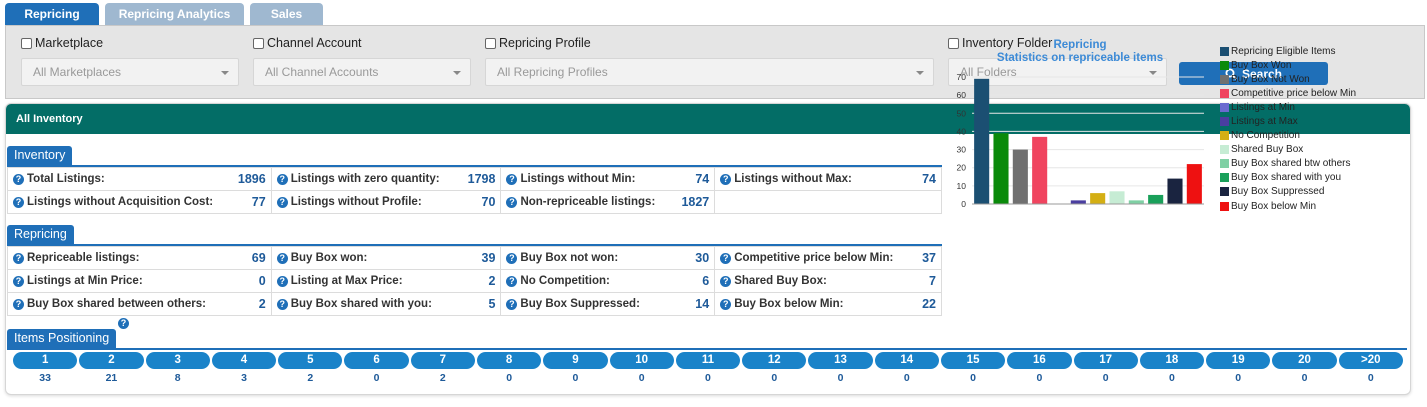  What do you see at coordinates (45, 360) in the screenshot?
I see `position-pill: 1` at bounding box center [45, 360].